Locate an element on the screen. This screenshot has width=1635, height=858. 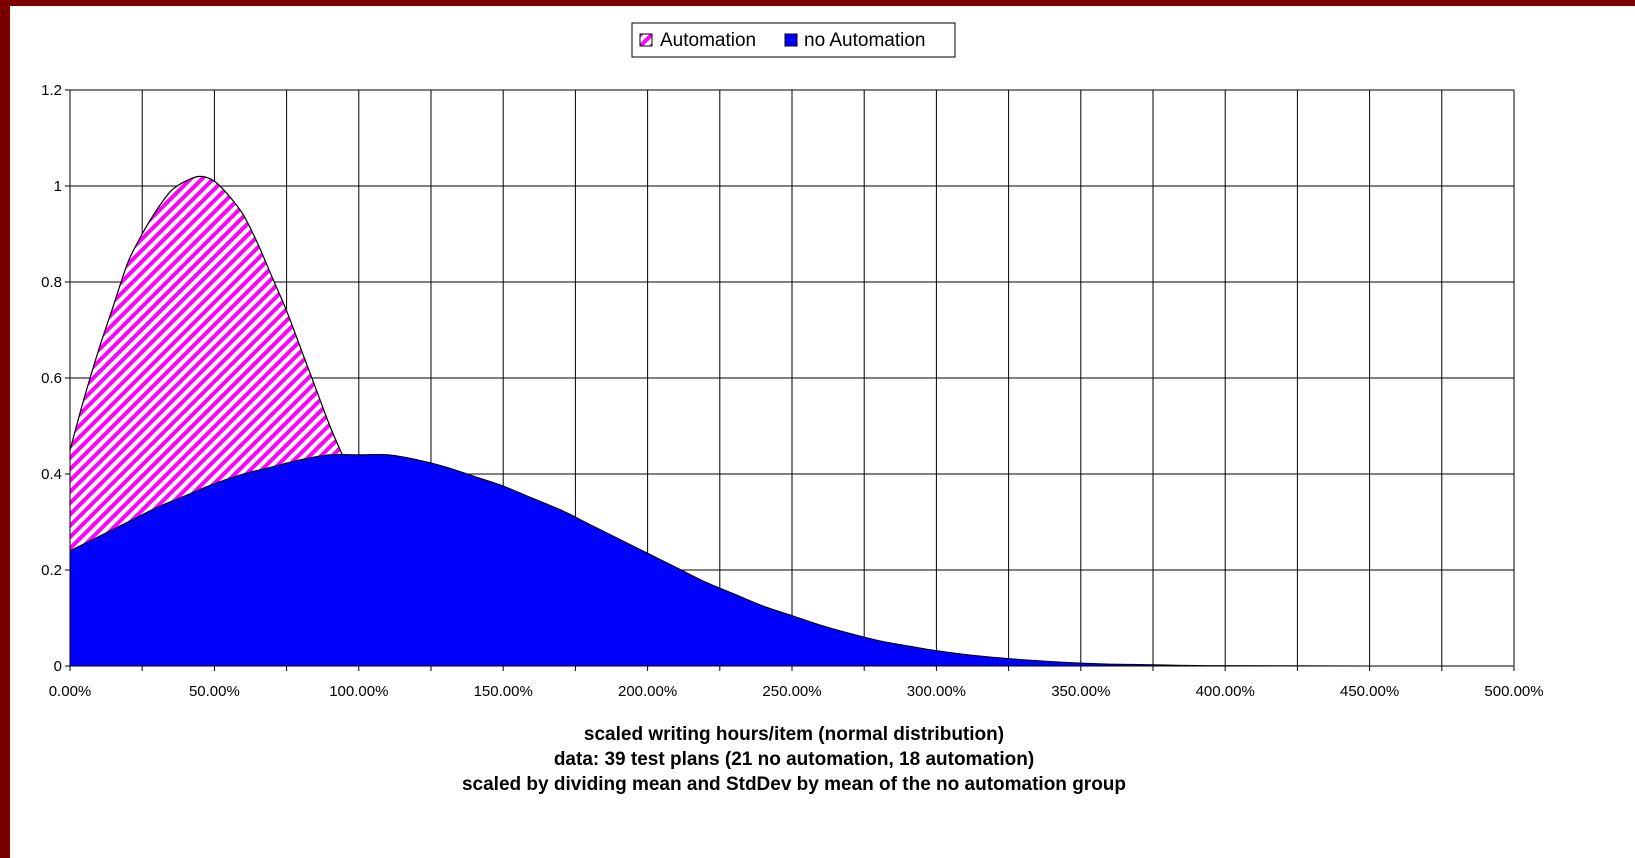
legend: Automation no Automation is located at coordinates (793, 40).